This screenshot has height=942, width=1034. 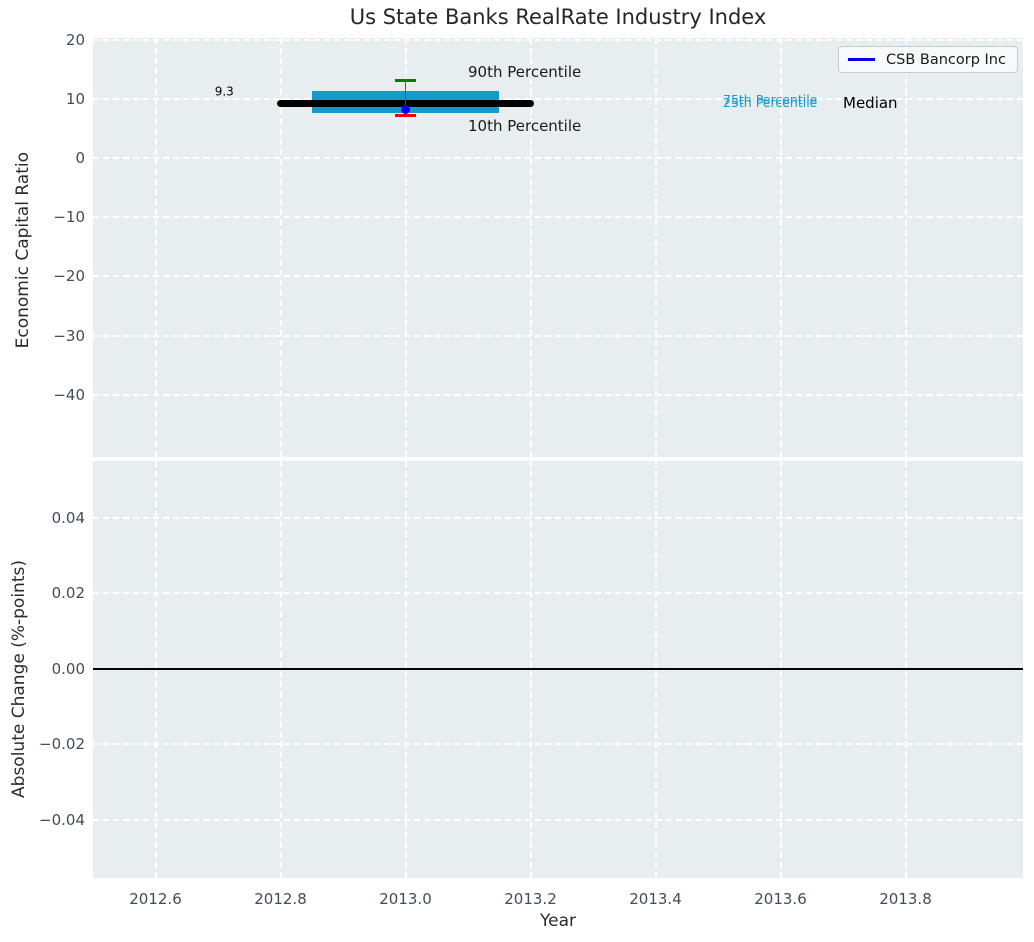 I want to click on company-point-dot, so click(x=405, y=109).